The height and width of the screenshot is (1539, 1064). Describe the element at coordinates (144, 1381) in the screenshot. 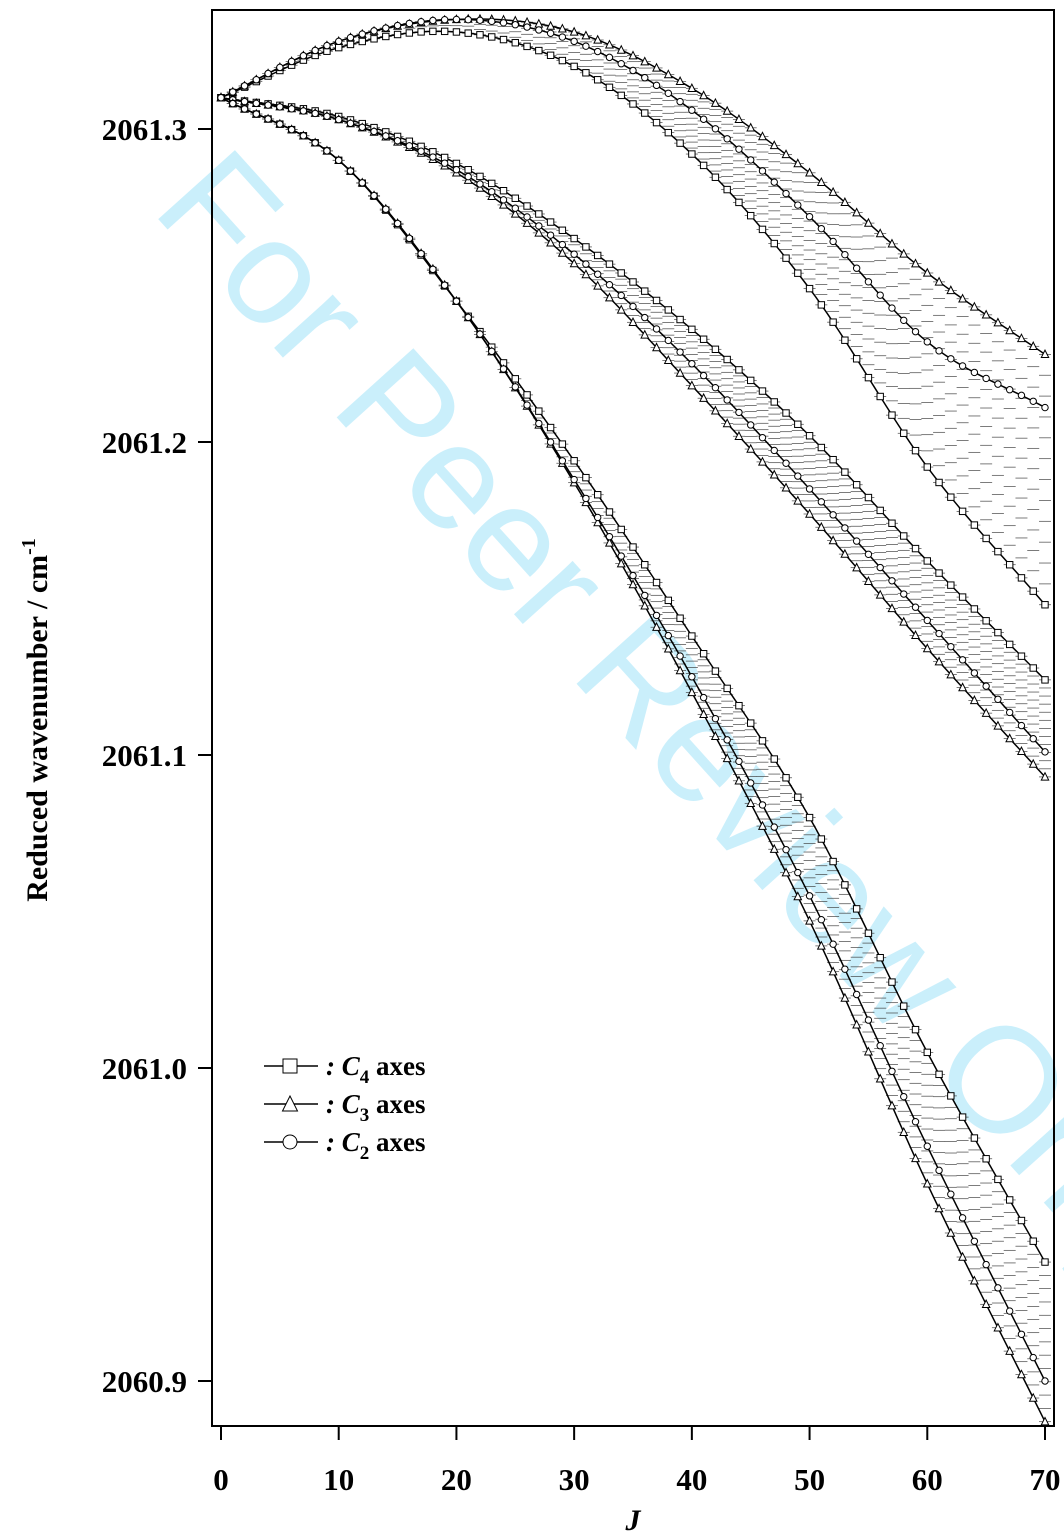

I see `y-tick-label: 2060.9` at that location.